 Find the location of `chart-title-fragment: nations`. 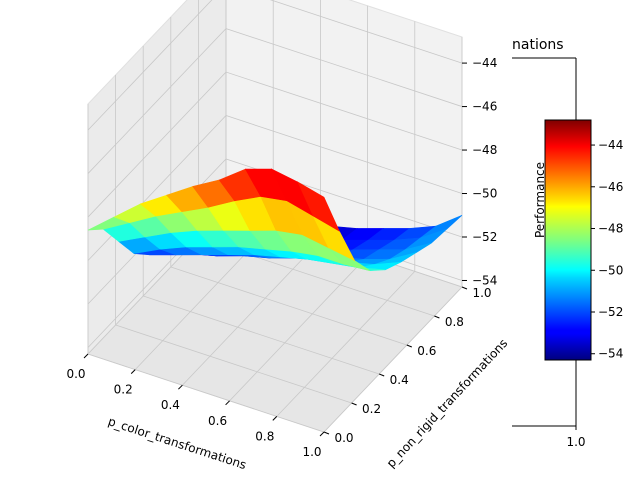

chart-title-fragment: nations is located at coordinates (538, 45).